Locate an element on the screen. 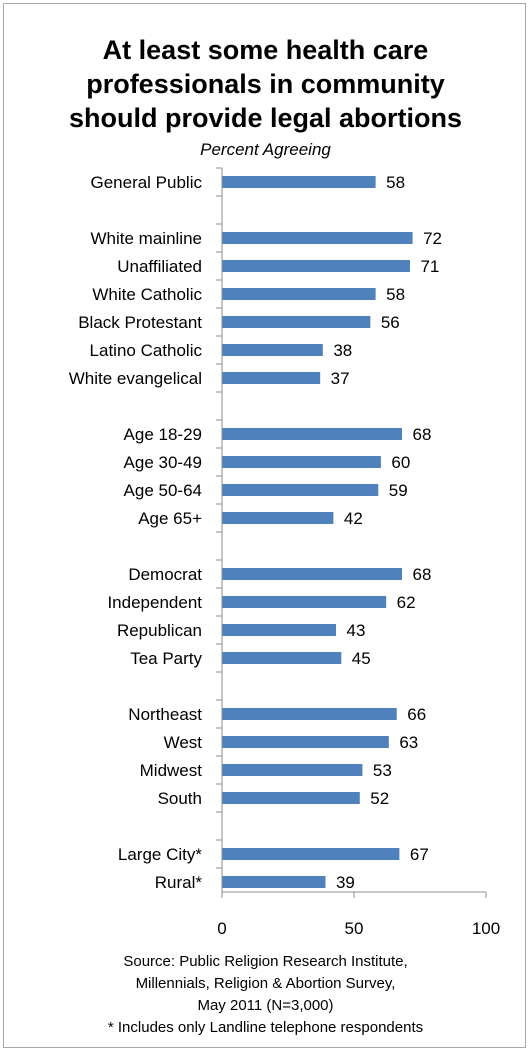 This screenshot has height=1054, width=531. data-label: 39 is located at coordinates (345, 882).